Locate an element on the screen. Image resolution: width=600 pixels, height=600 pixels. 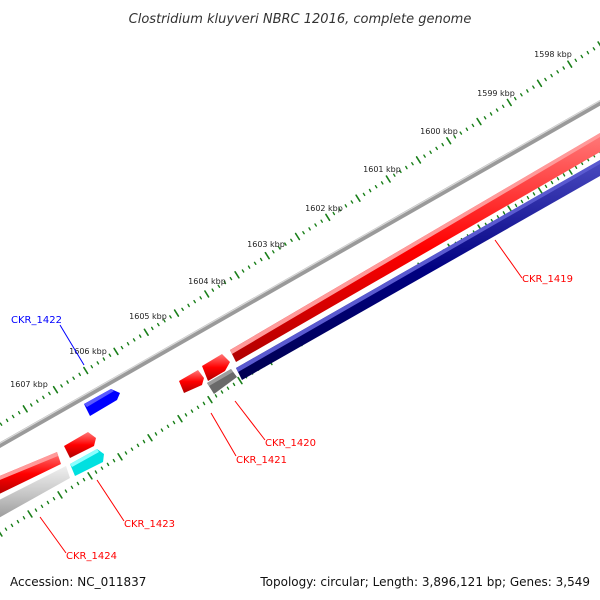
gene-label-CKR_1421: CKR_1421 is located at coordinates (261, 460).